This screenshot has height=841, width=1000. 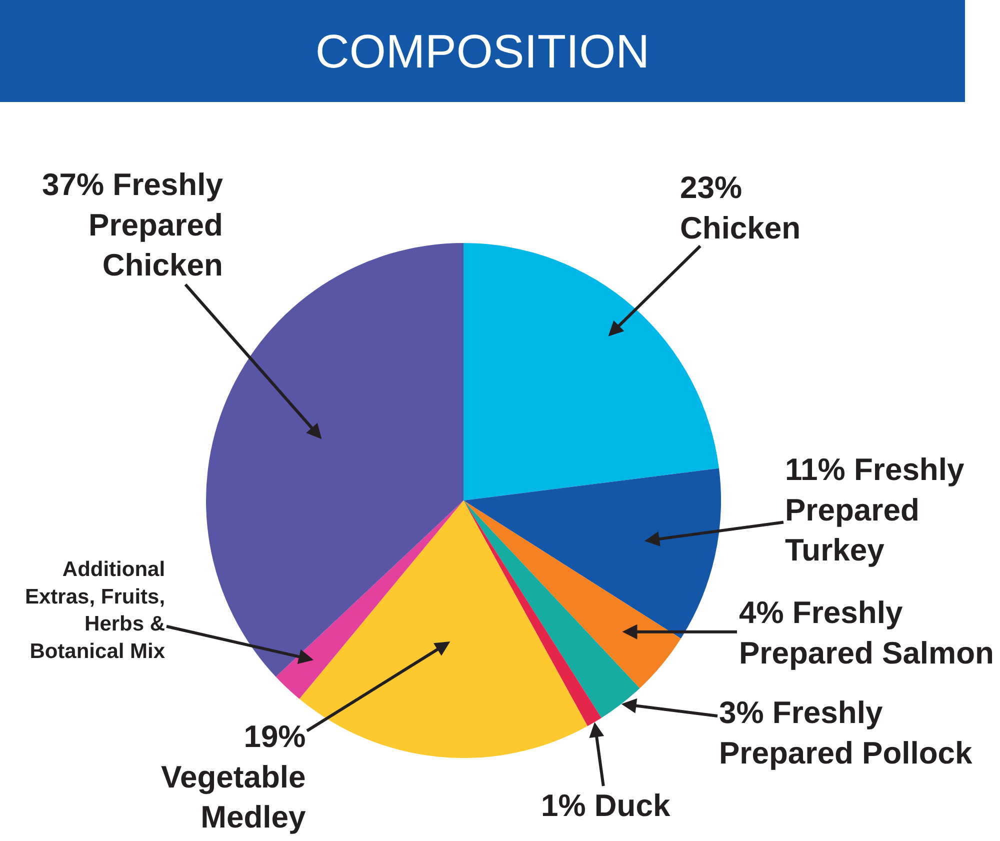 I want to click on slice-label: Chicken, so click(x=740, y=228).